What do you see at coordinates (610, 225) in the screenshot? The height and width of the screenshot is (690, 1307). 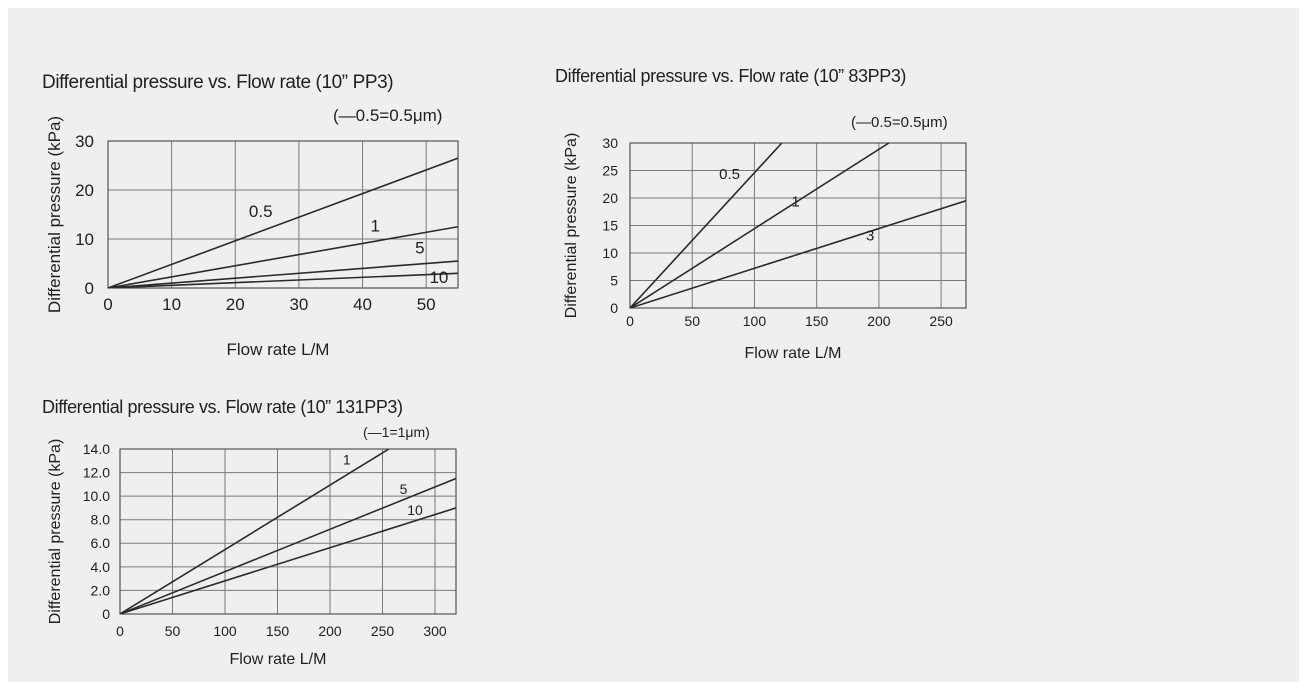 I see `y-tick-label: 15` at bounding box center [610, 225].